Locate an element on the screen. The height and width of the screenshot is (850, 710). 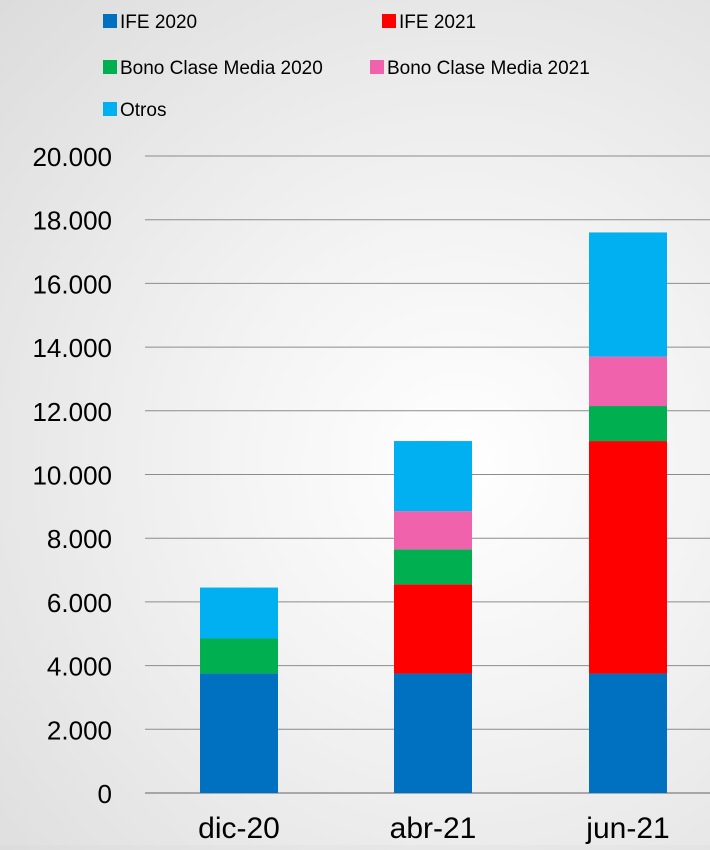
y-tick-label: 10.000 is located at coordinates (72, 476).